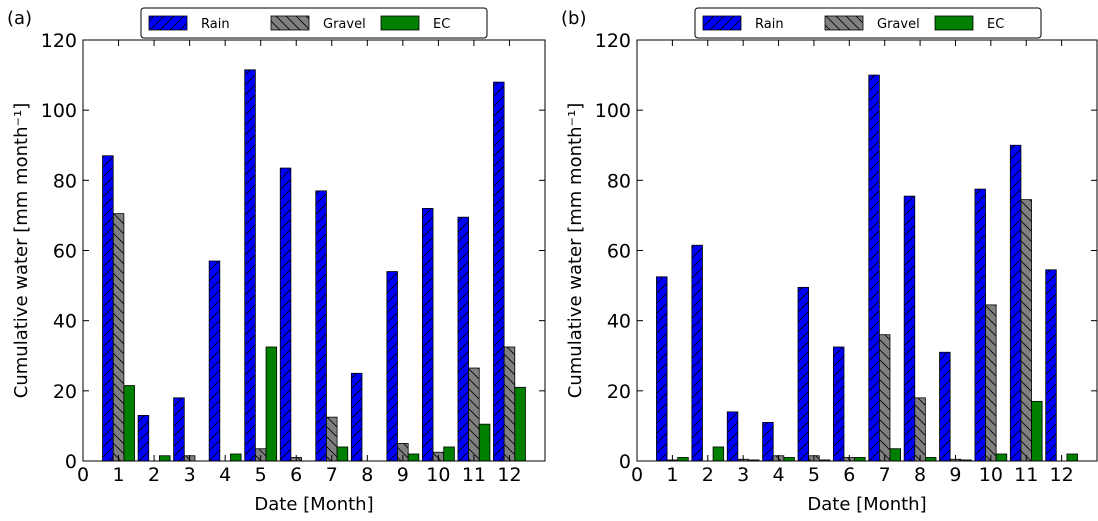 The width and height of the screenshot is (1098, 521). I want to click on legend-gravel-swatch-hatch, so click(844, 23).